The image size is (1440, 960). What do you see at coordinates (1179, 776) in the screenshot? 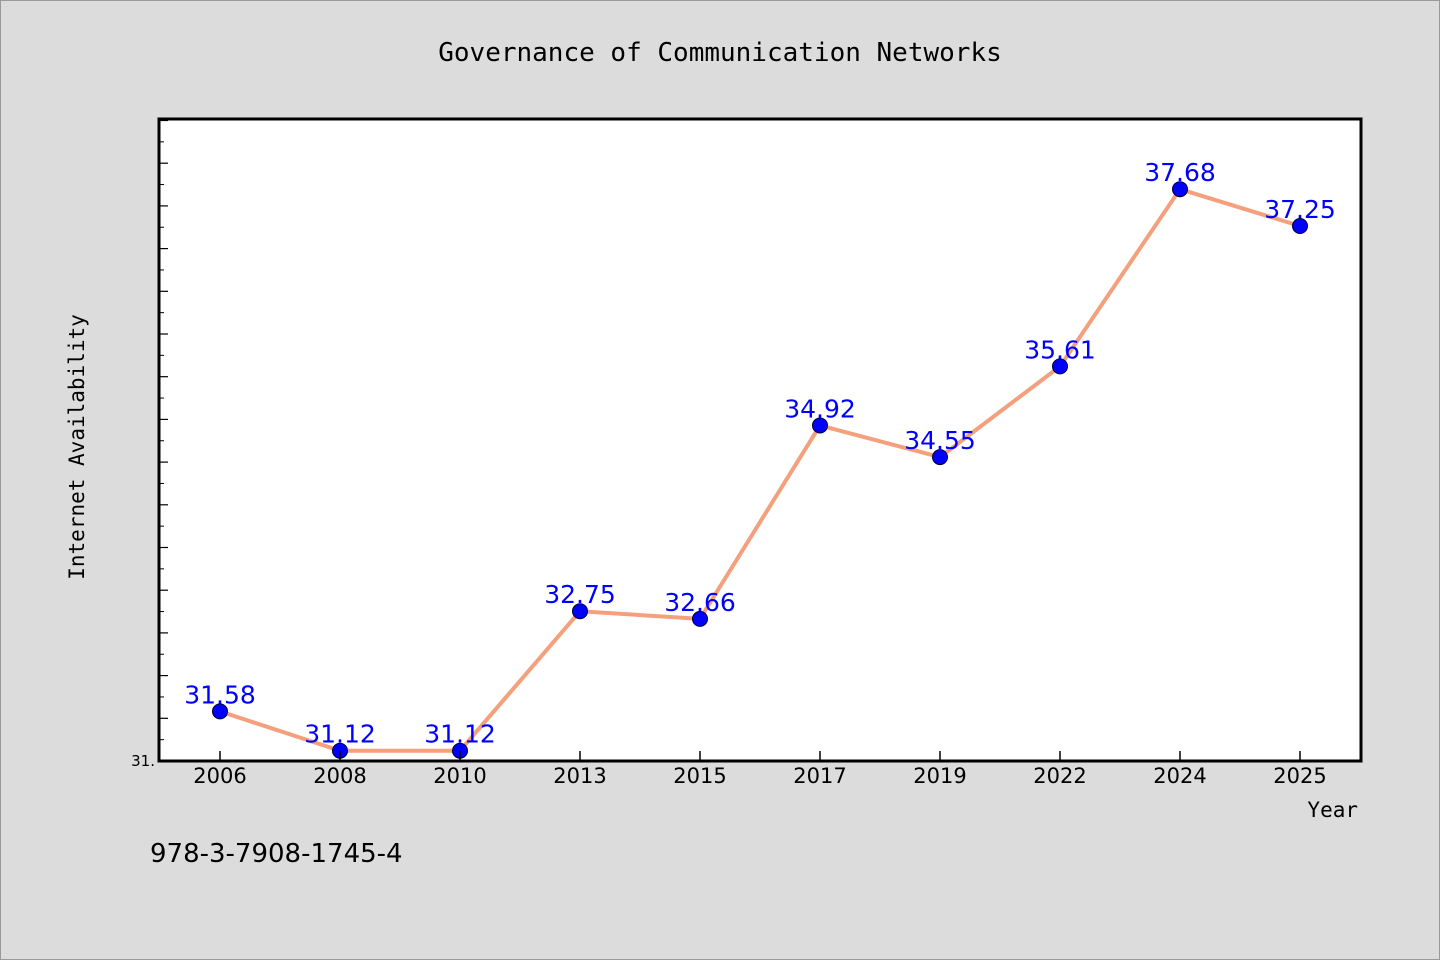
I see `x-tick-label: 2024` at bounding box center [1179, 776].